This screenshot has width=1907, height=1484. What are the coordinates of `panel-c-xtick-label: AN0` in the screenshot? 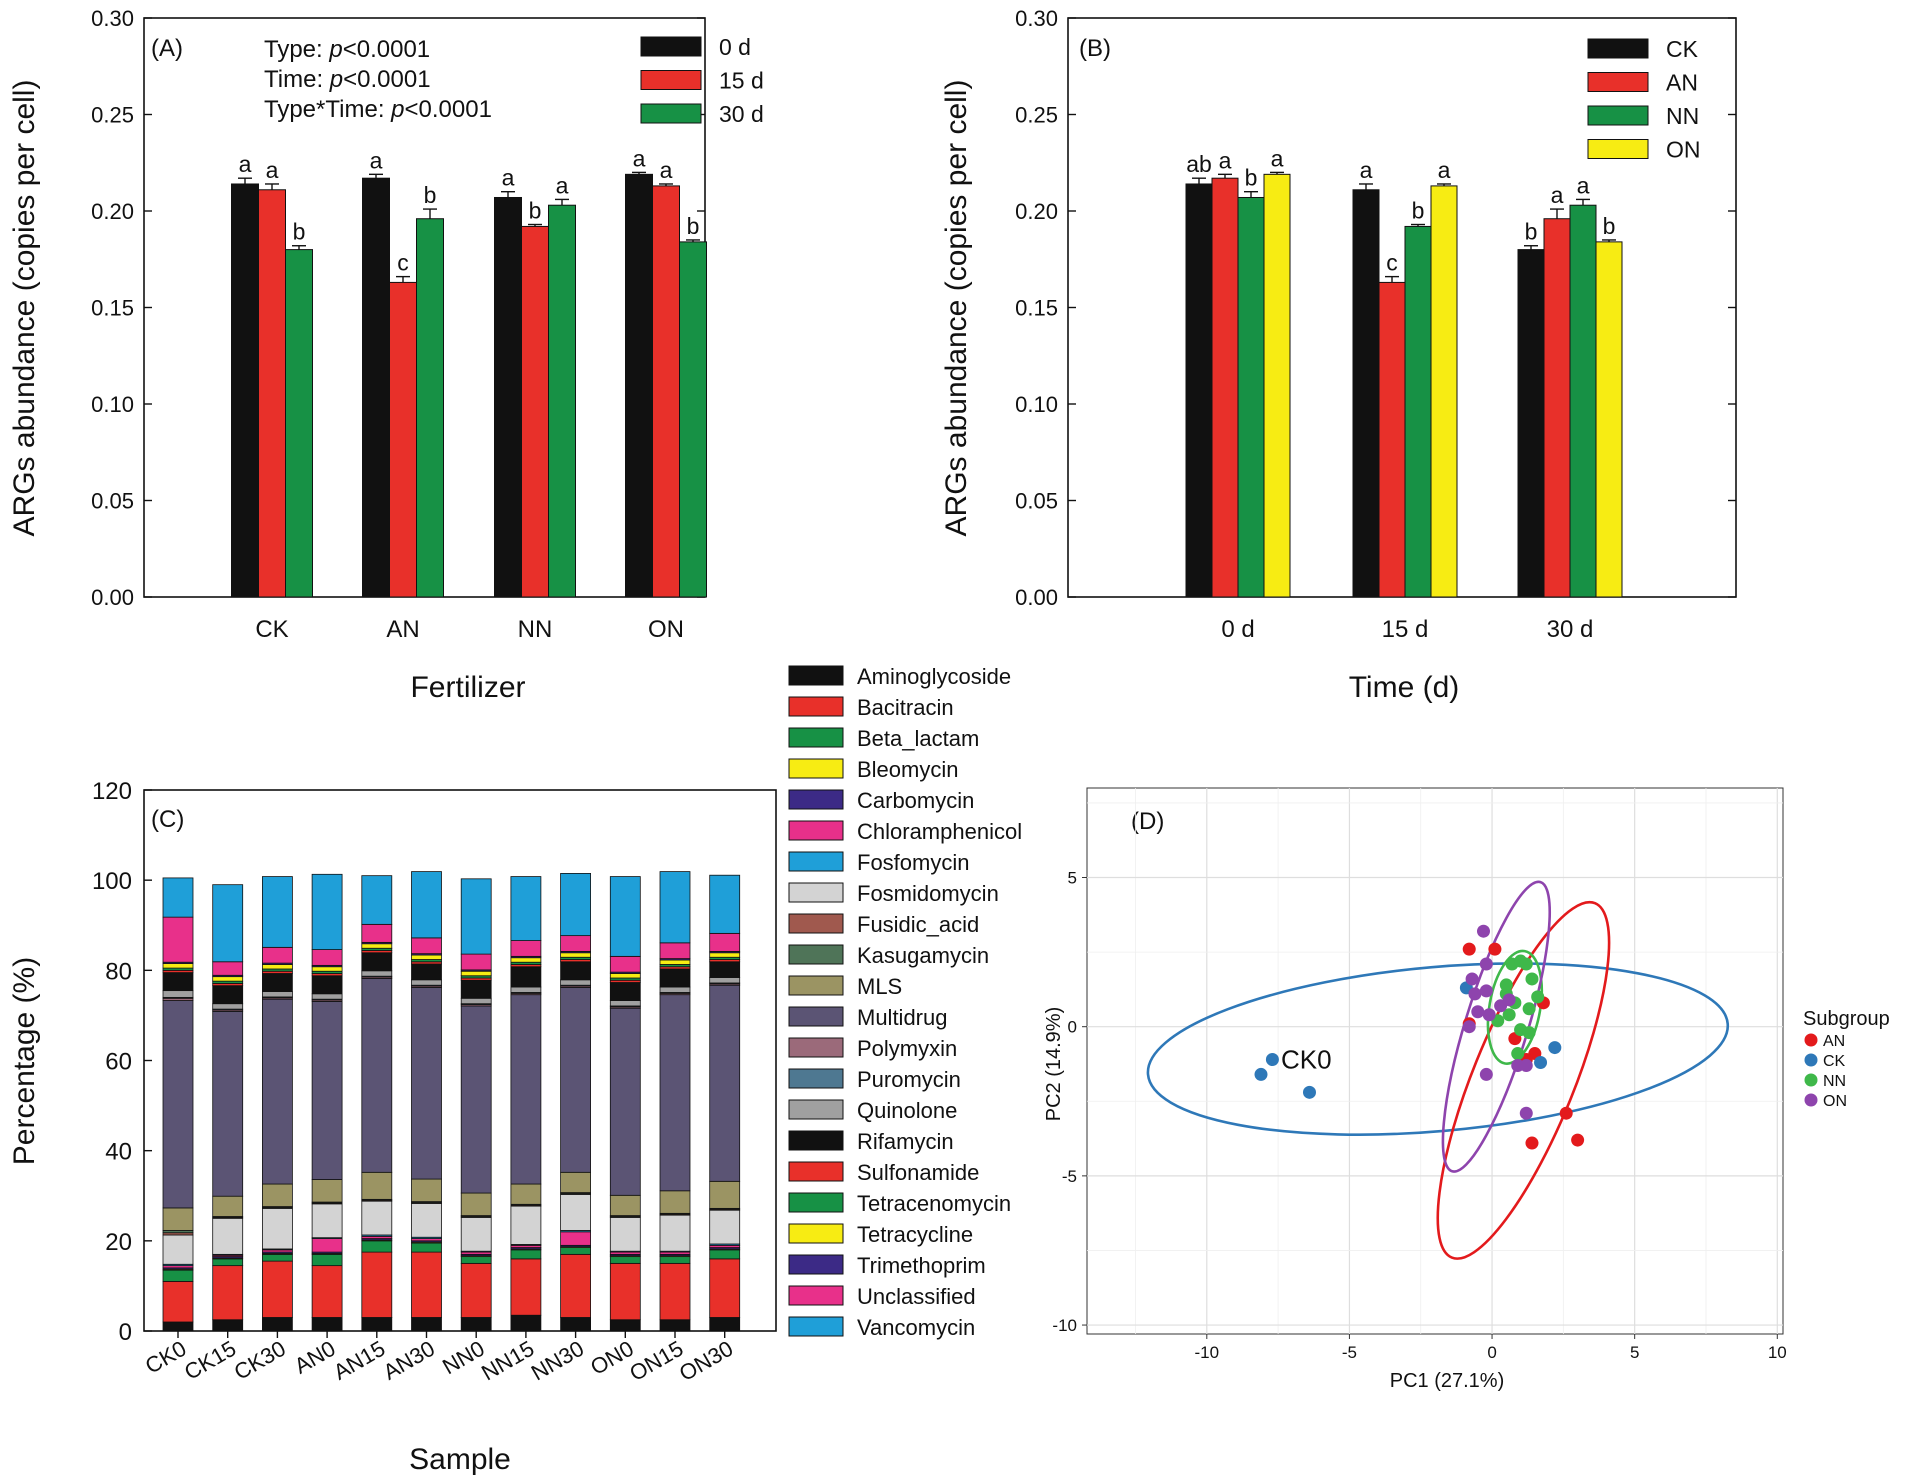 It's located at (315, 1357).